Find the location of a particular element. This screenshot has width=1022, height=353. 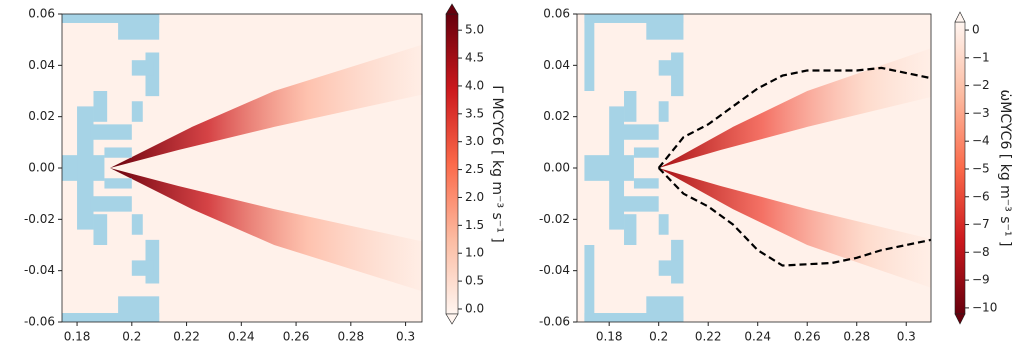

colorbar-tick-label: 5.0 is located at coordinates (474, 30).